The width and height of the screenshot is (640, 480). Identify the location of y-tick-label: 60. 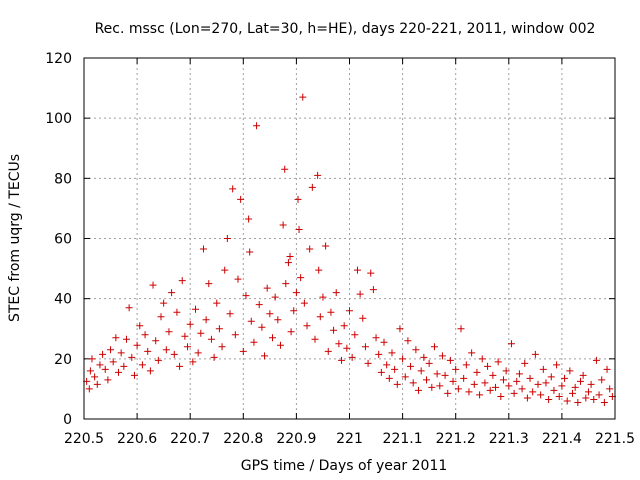
(63, 240).